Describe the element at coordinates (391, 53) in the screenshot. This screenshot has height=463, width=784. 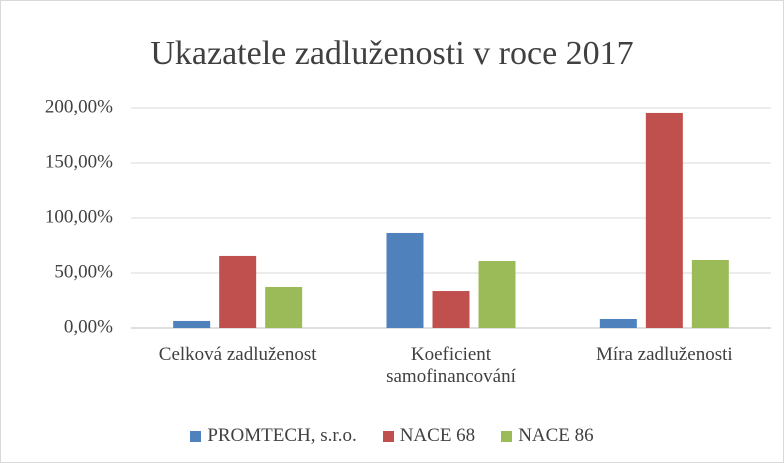
I see `chart-title: Ukazatele zadluženosti v roce 2017` at that location.